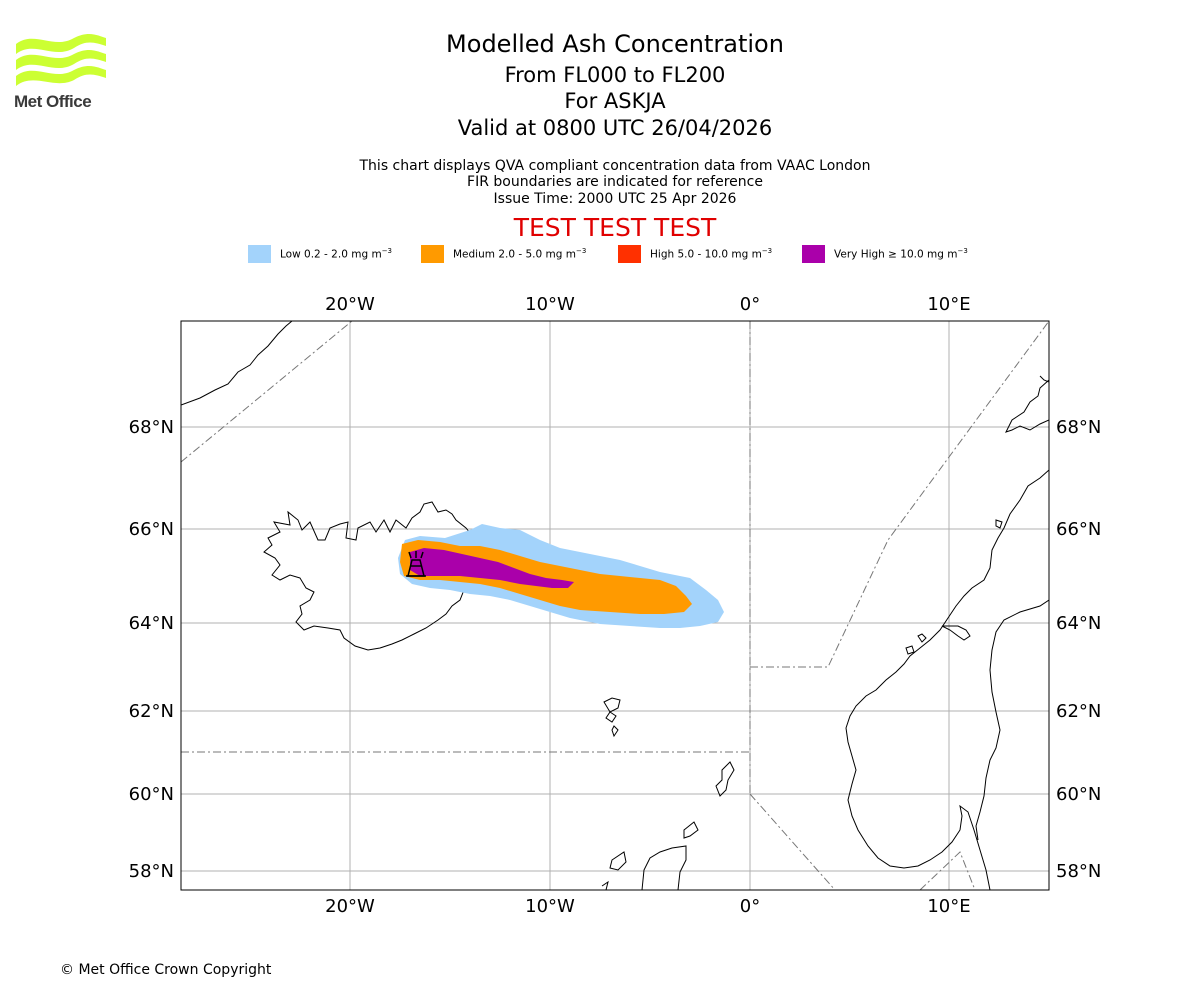 The image size is (1200, 1000). Describe the element at coordinates (492, 568) in the screenshot. I see `ash-very-high` at that location.